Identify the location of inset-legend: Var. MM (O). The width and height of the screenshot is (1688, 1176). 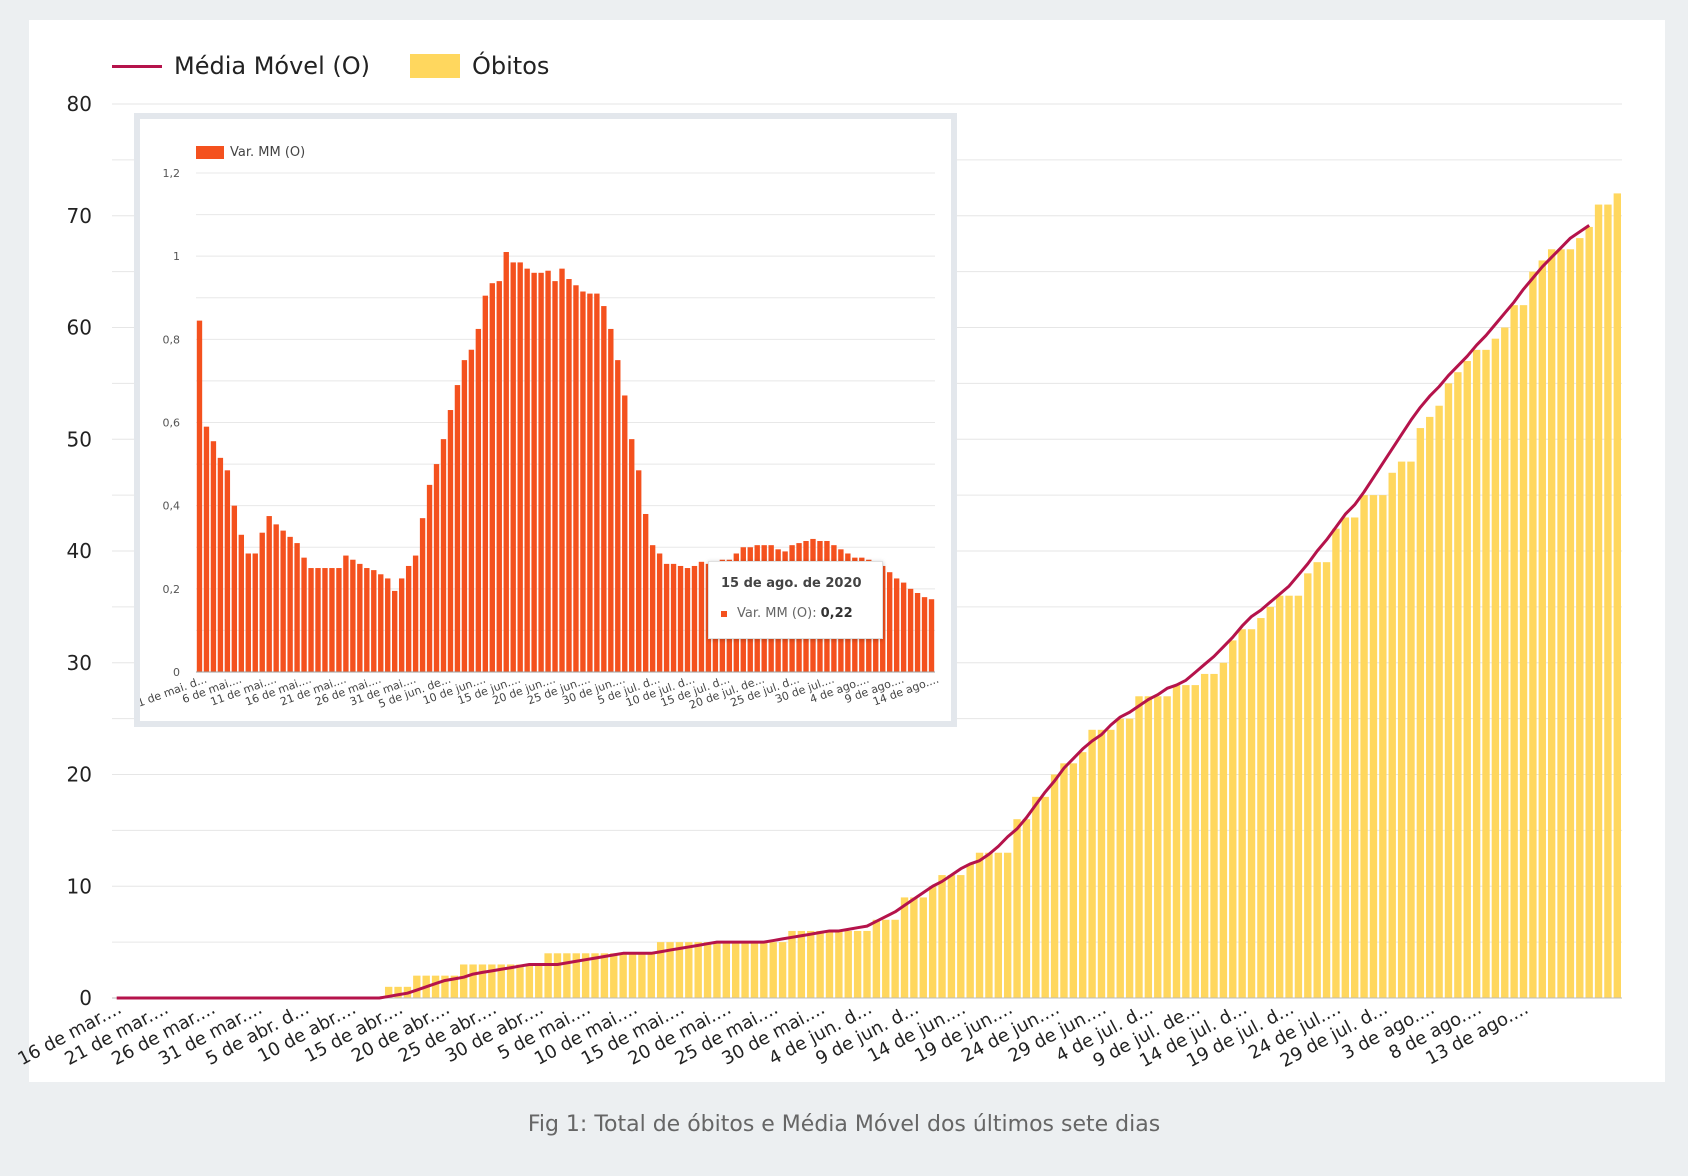
(250, 152).